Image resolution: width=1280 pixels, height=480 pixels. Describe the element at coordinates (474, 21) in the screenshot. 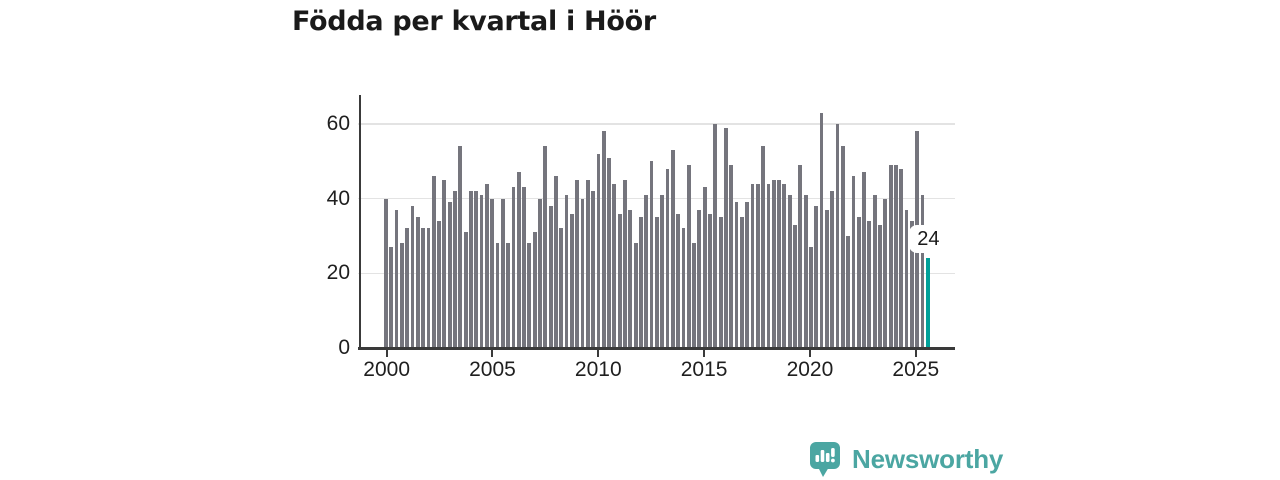

I see `chart-title: Födda per kvartal i Höör` at that location.